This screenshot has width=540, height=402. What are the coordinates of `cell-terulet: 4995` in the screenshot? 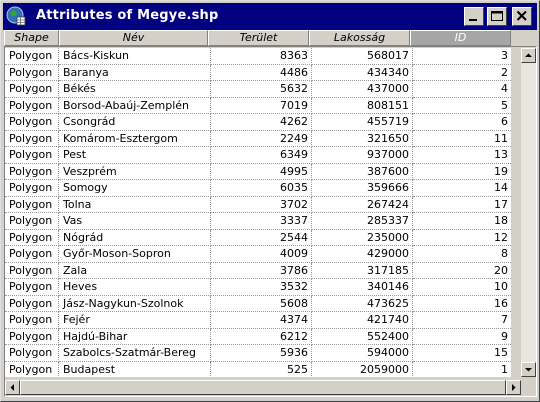 It's located at (261, 171).